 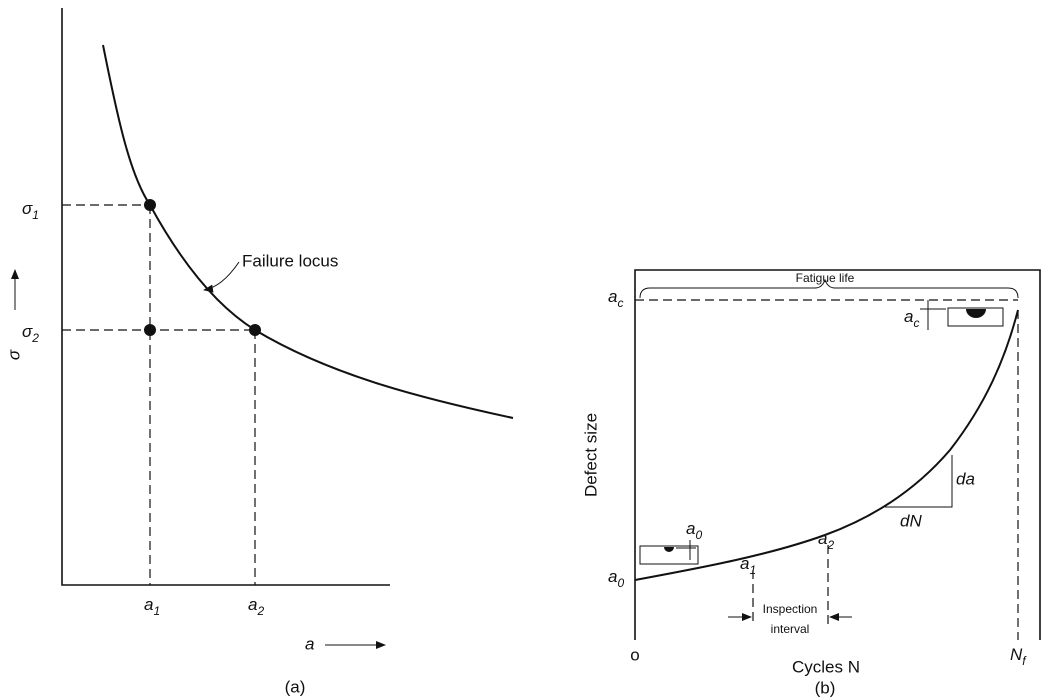 What do you see at coordinates (634, 654) in the screenshot?
I see `origin-label: o` at bounding box center [634, 654].